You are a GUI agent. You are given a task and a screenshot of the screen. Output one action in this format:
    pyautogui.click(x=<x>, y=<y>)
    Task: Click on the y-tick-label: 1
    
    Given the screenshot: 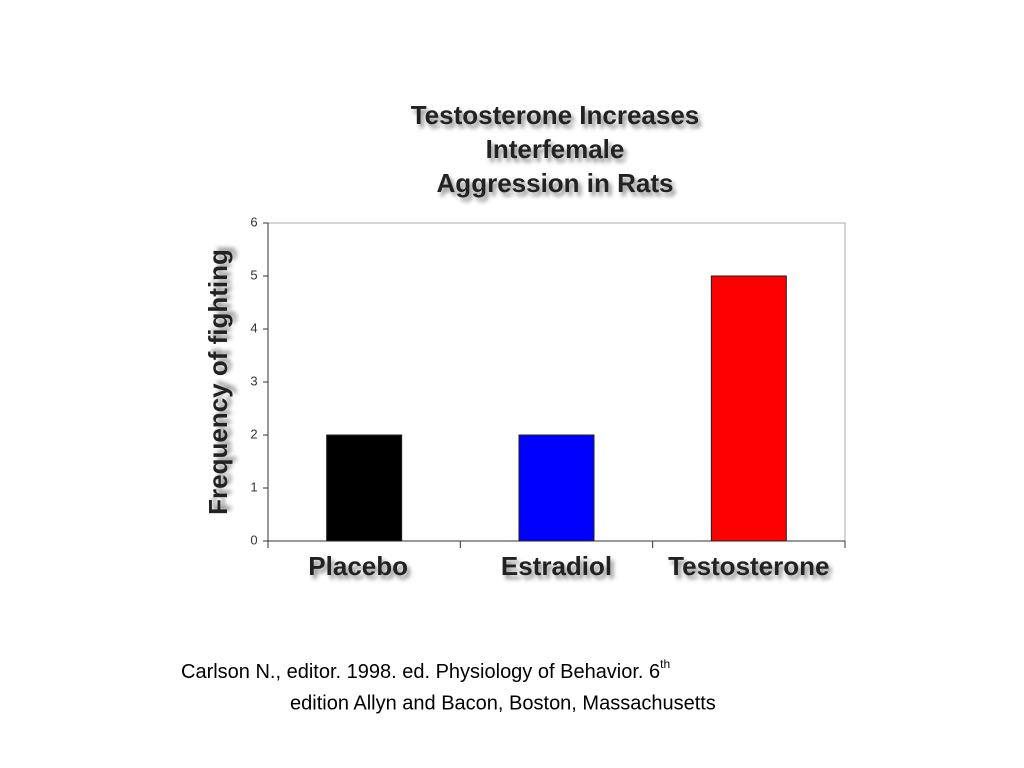 What is the action you would take?
    pyautogui.click(x=253, y=486)
    